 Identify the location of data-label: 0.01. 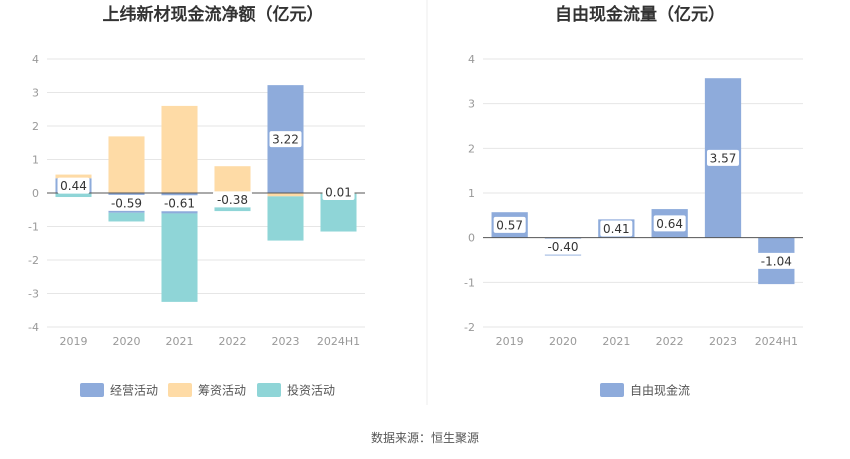
(338, 193).